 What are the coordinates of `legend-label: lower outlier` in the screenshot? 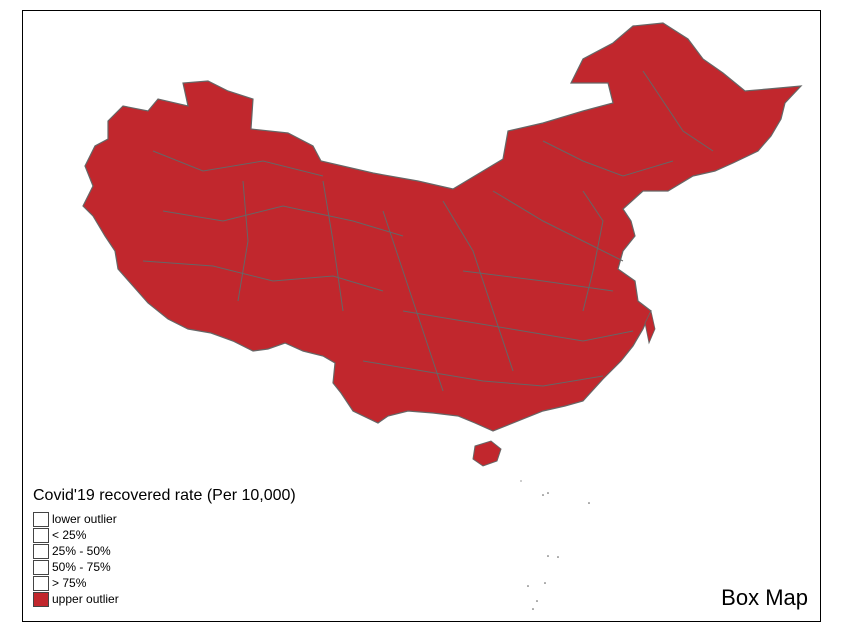 It's located at (84, 519).